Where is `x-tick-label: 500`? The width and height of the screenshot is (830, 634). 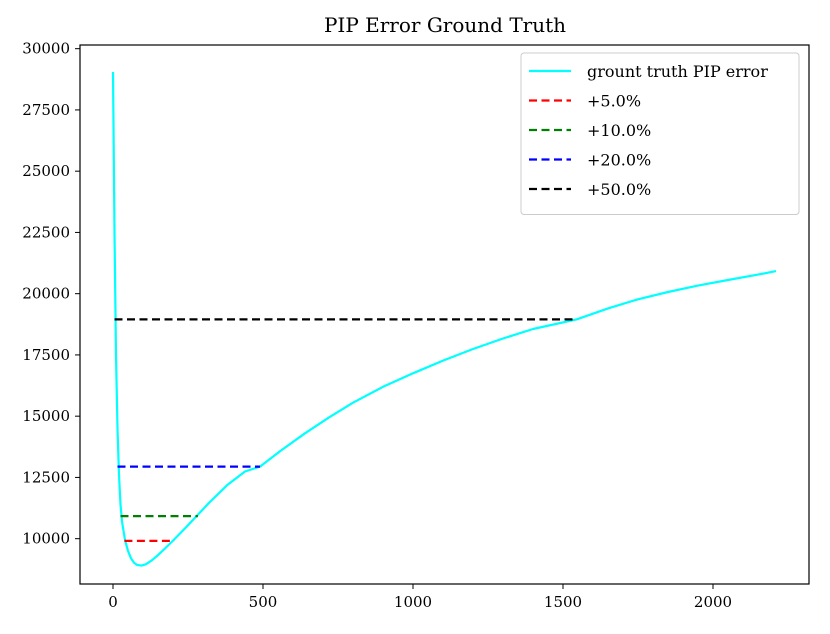 x-tick-label: 500 is located at coordinates (263, 602).